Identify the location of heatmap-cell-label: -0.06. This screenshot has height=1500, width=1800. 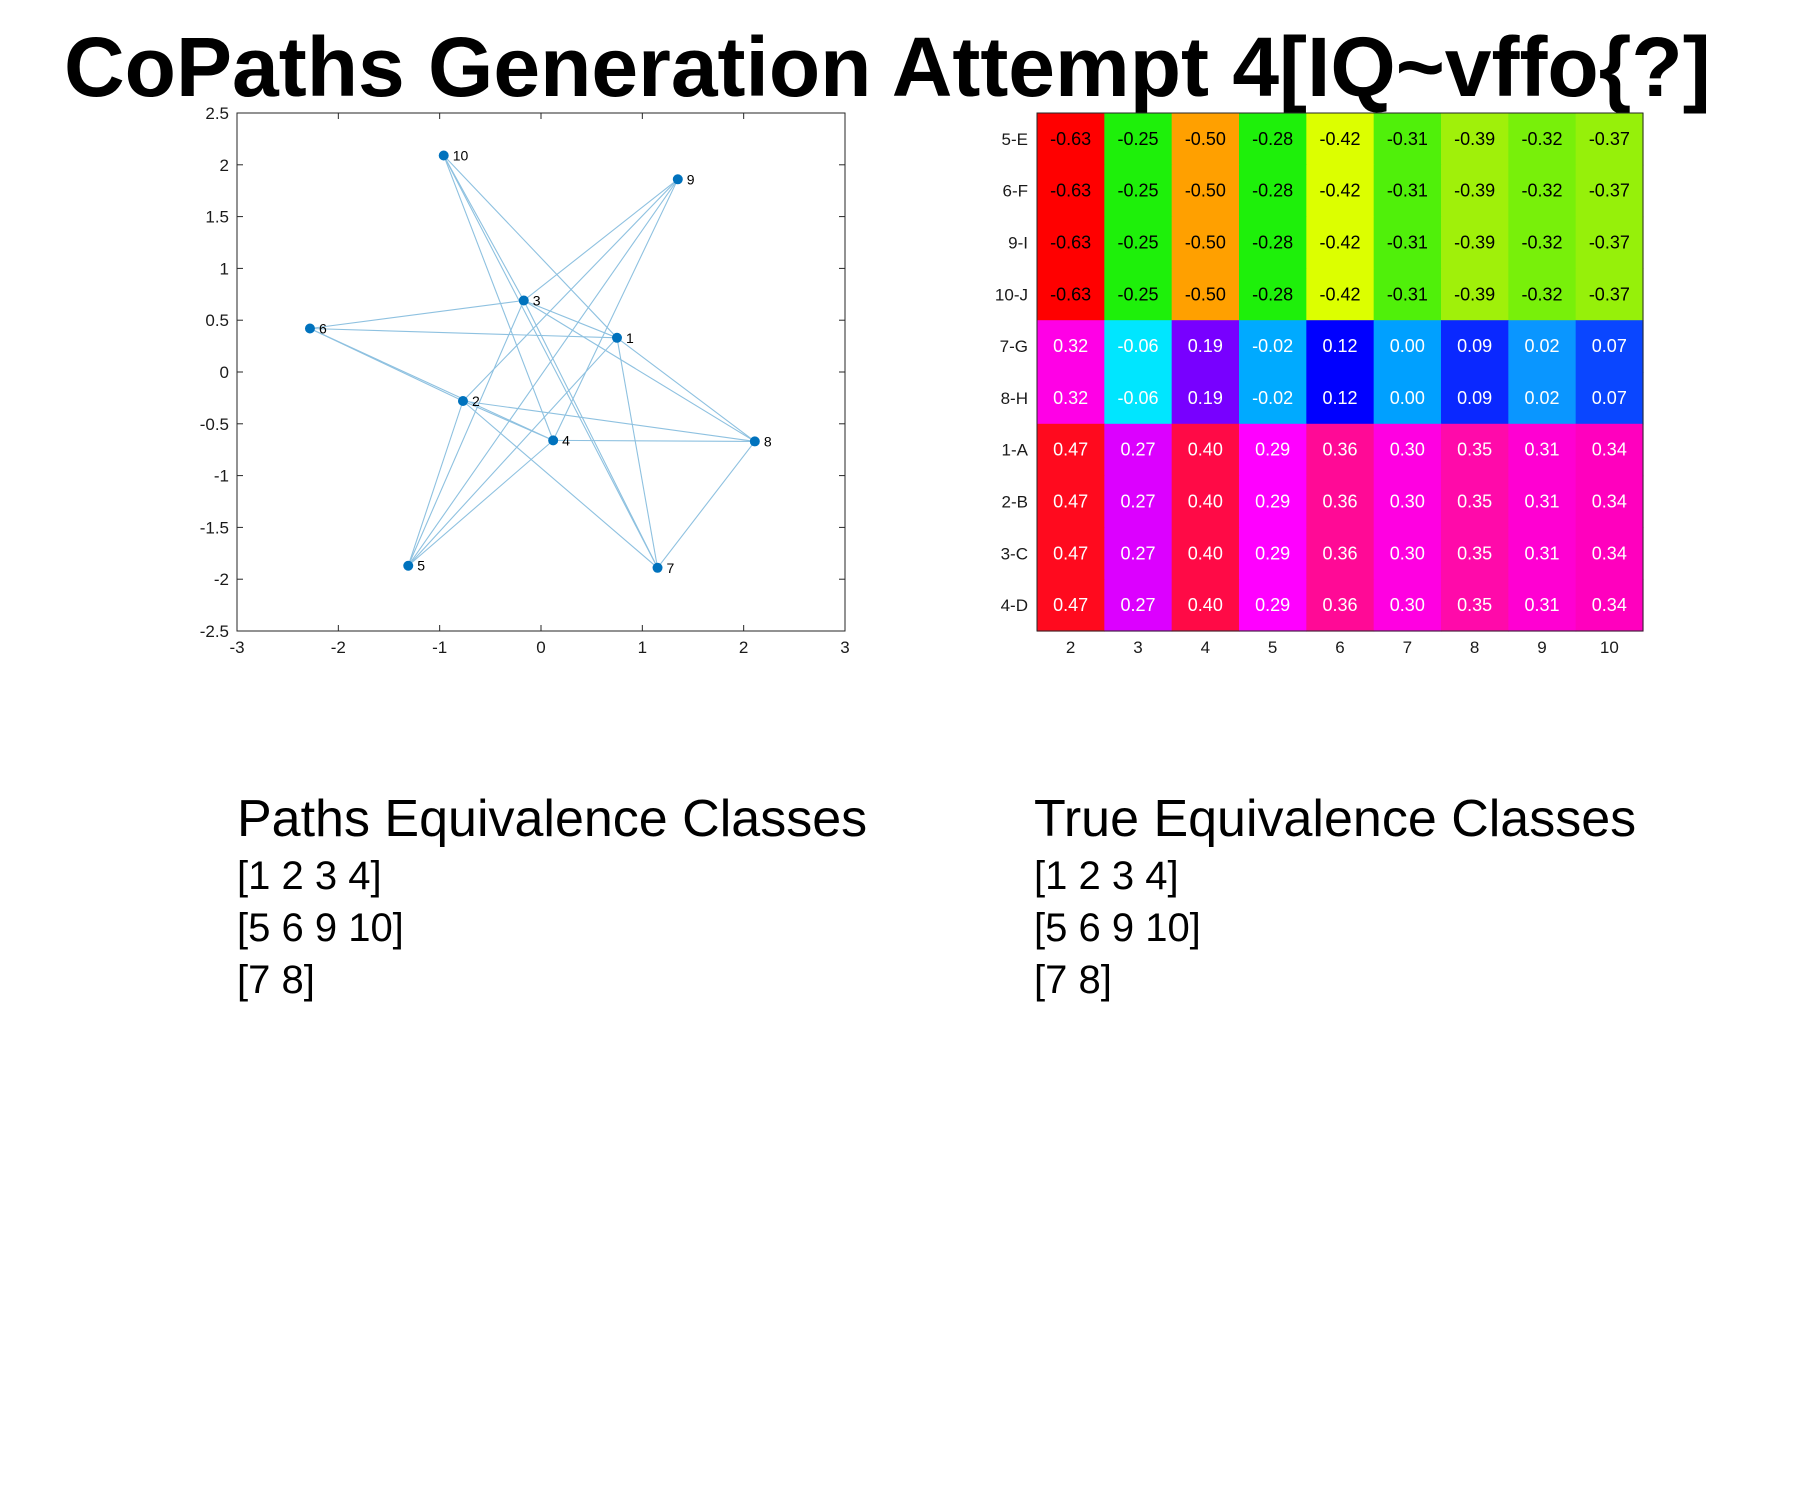
(1137, 398).